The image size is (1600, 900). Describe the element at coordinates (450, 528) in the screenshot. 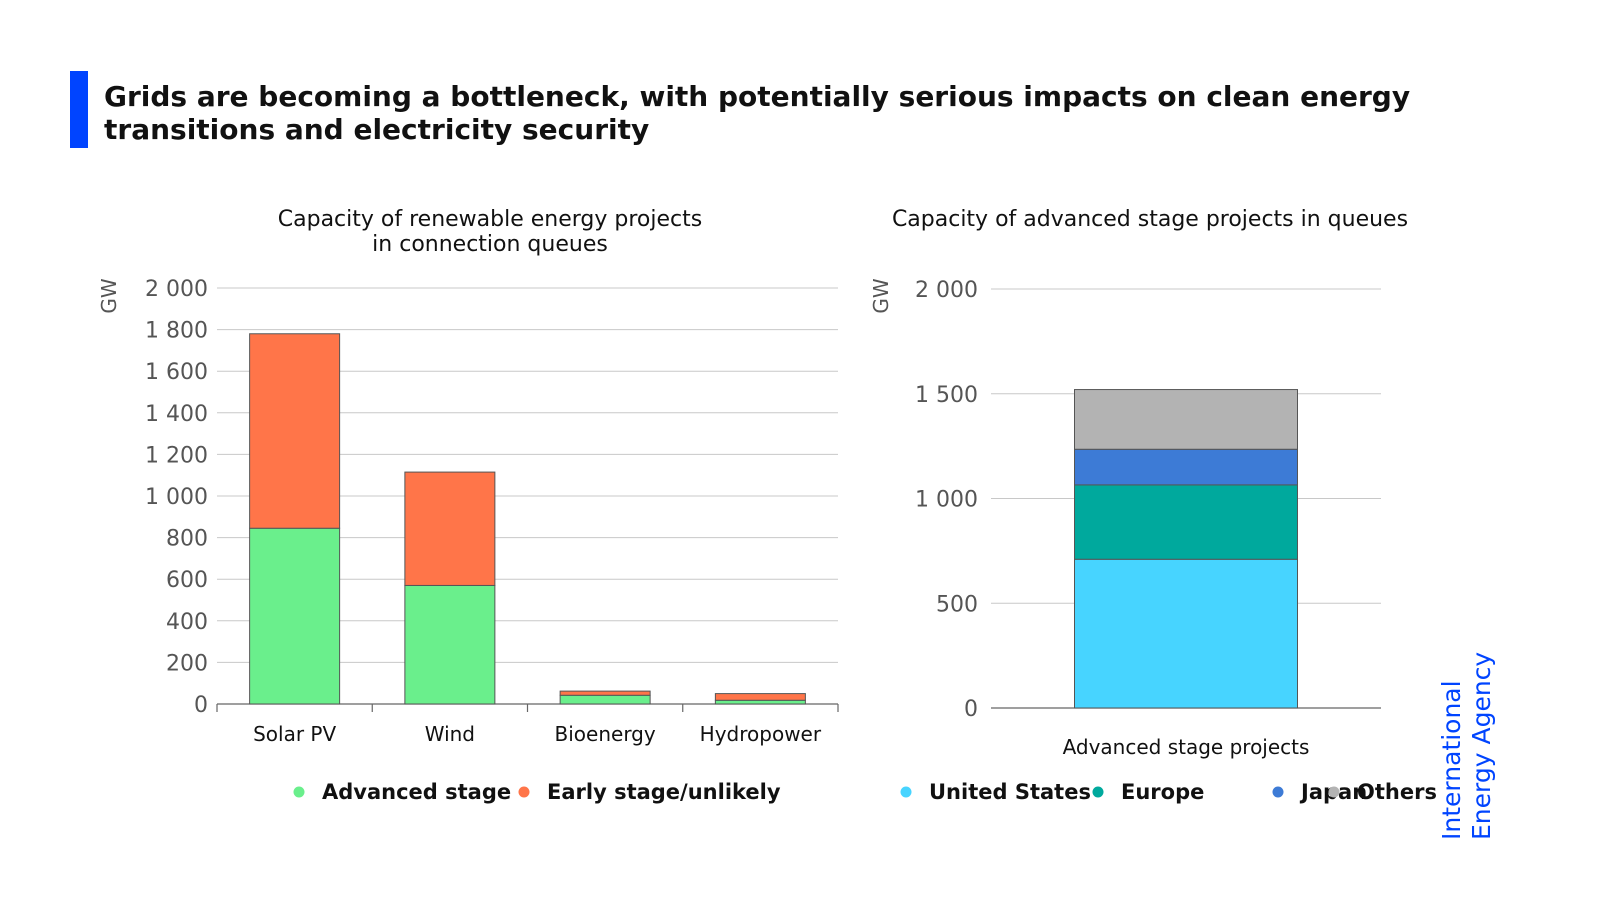

I see `chart-1-bar-wind-early-stage-unlikely` at that location.